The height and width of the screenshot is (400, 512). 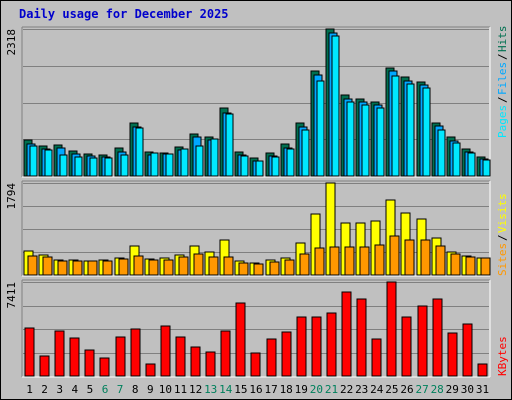 What do you see at coordinates (11, 196) in the screenshot?
I see `y-axis-max-label: 1794` at bounding box center [11, 196].